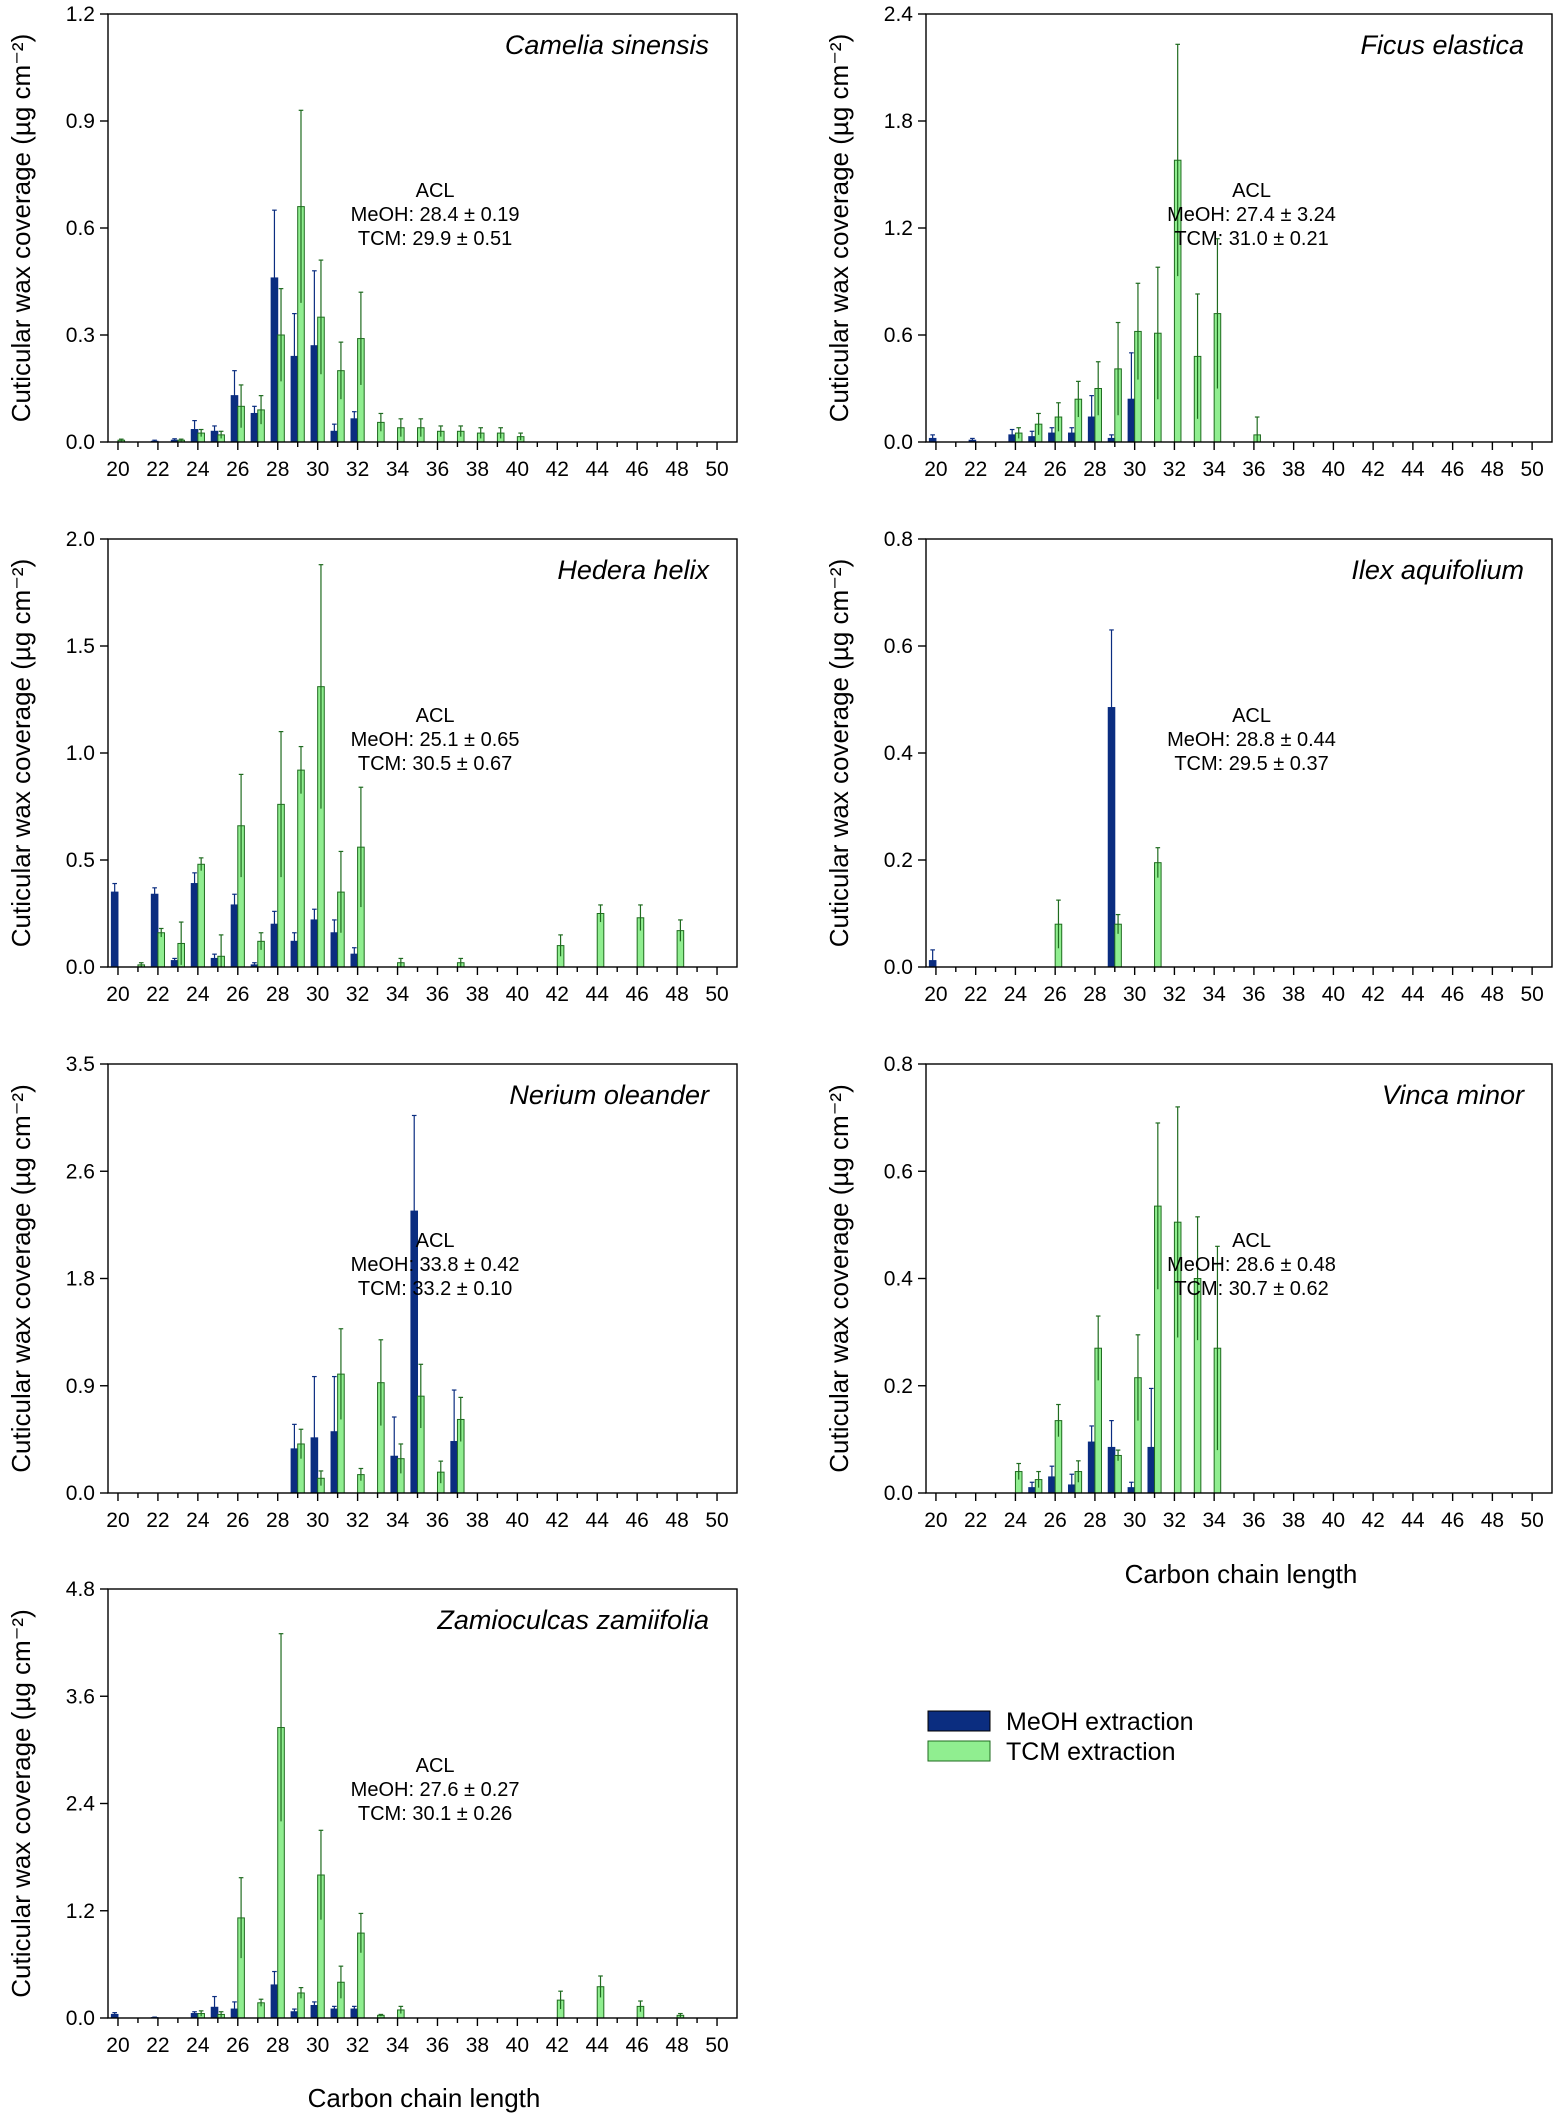  What do you see at coordinates (1100, 1722) in the screenshot?
I see `legend-label-meoh: MeOH extraction` at bounding box center [1100, 1722].